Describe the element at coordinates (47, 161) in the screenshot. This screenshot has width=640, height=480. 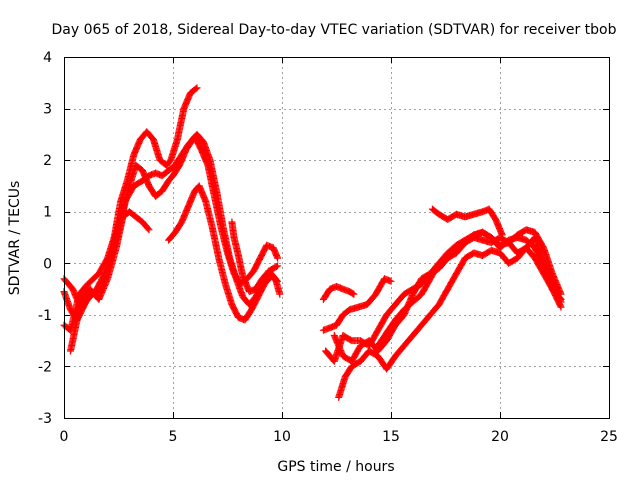
I see `y-tick-label: 2` at that location.